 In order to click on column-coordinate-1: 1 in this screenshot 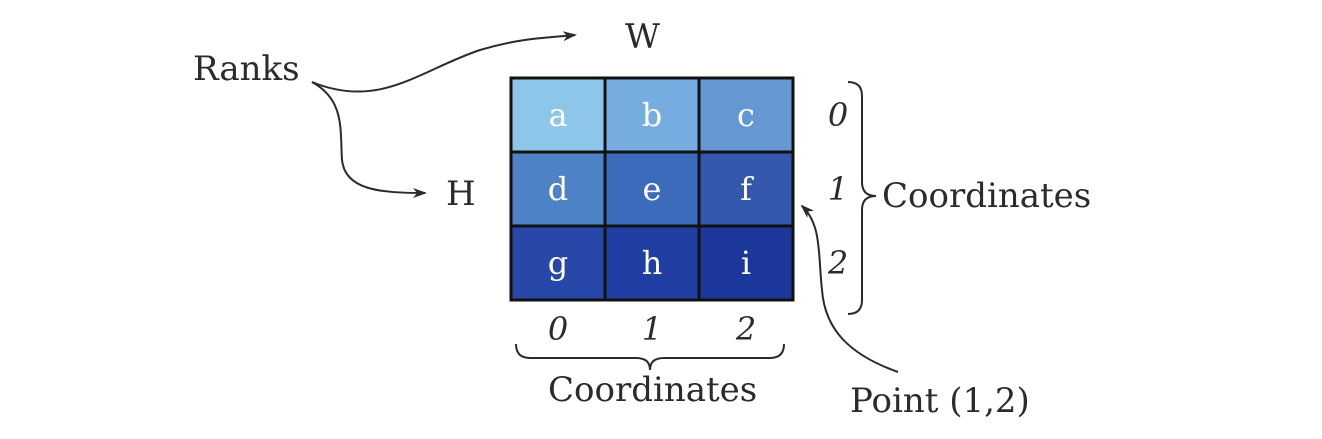, I will do `click(652, 329)`.